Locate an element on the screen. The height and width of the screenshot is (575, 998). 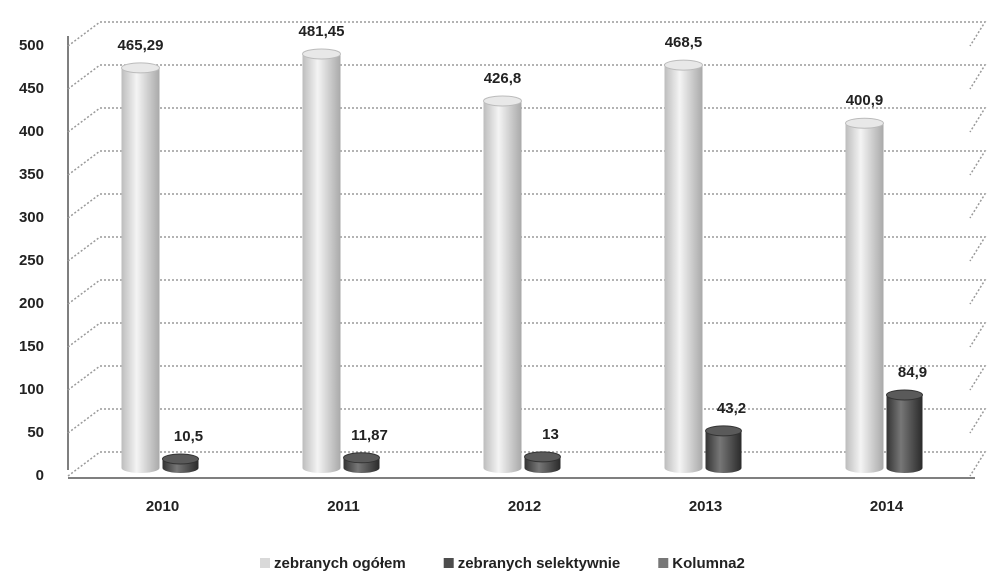
y-tick-label: 200 is located at coordinates (31, 303).